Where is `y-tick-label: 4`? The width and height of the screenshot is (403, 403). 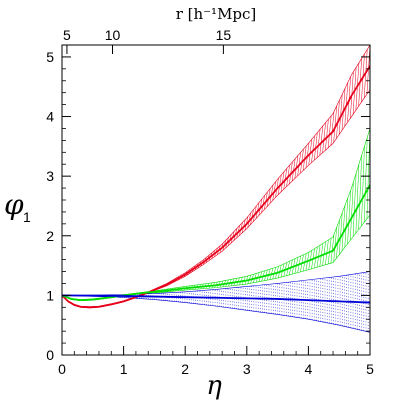 y-tick-label: 4 is located at coordinates (50, 117).